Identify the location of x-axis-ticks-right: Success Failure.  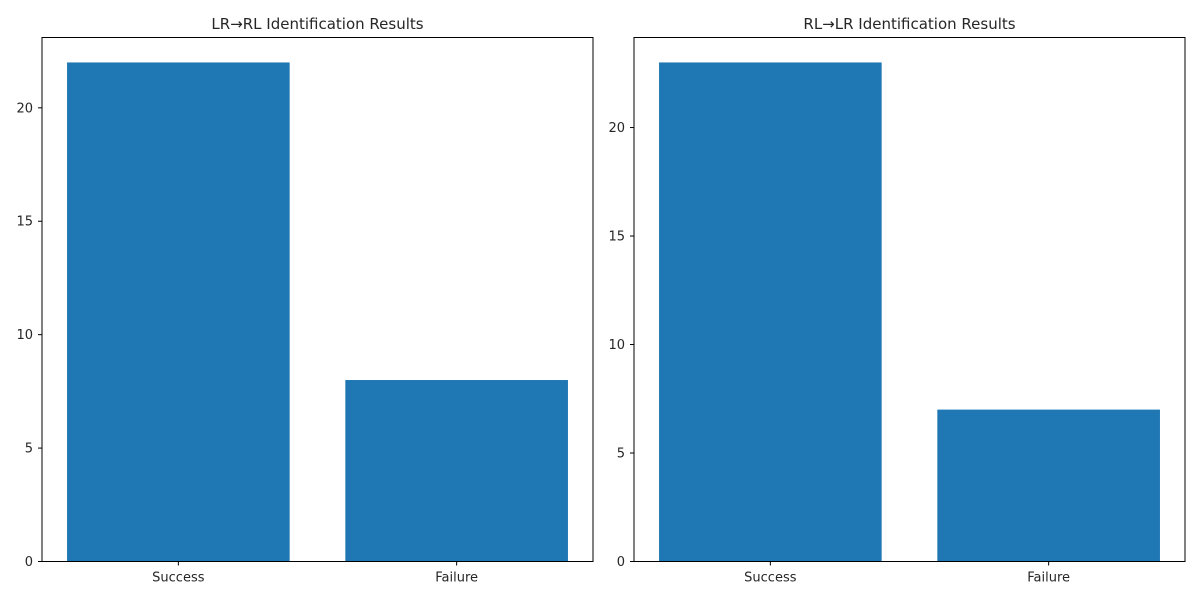
(907, 573).